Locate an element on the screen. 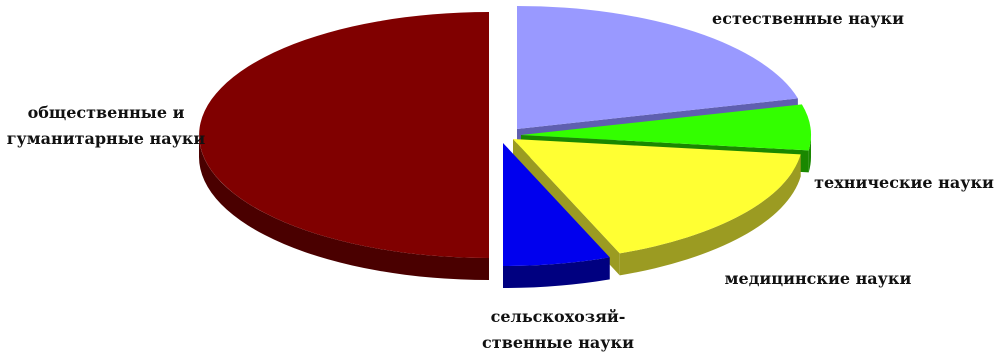  slice-agricultural-sciences is located at coordinates (556, 204).